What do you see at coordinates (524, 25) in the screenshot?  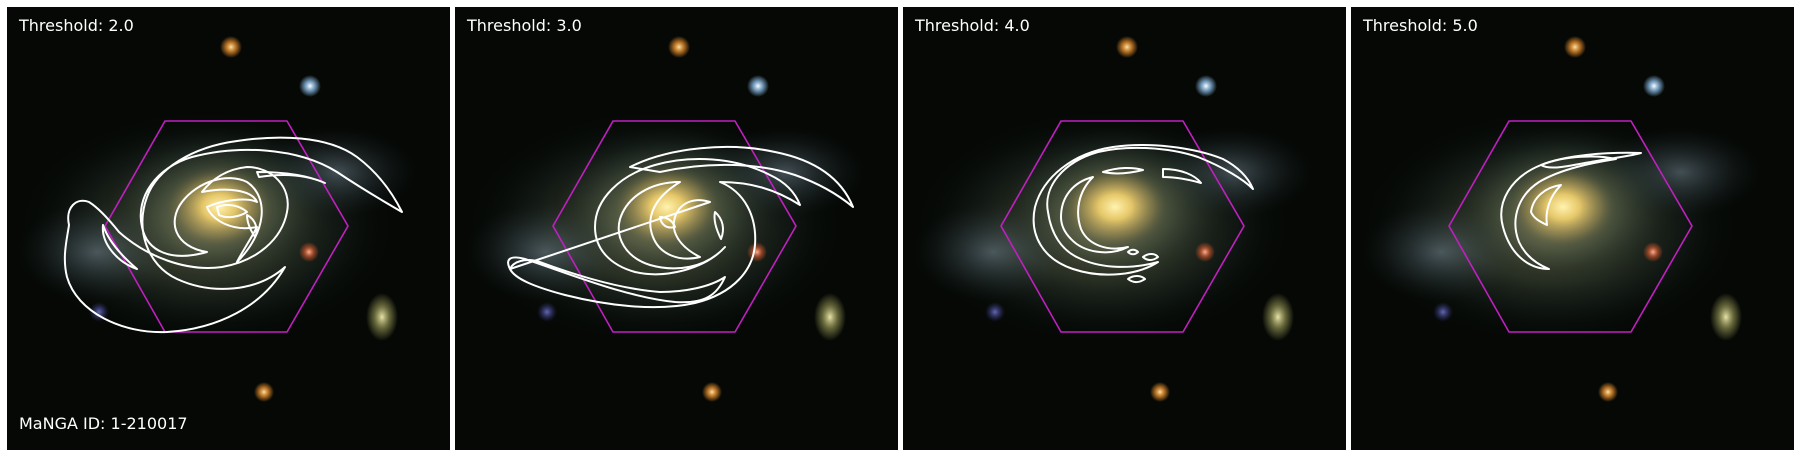 I see `threshold-label: Threshold: 3.0` at bounding box center [524, 25].